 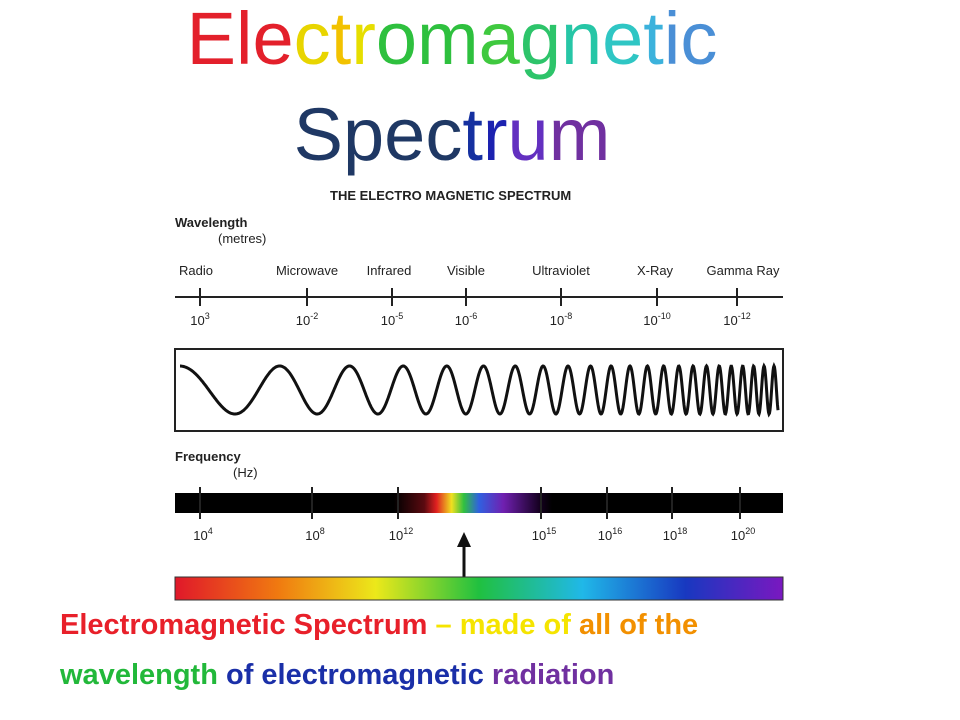 What do you see at coordinates (207, 316) in the screenshot?
I see `exponent: 3` at bounding box center [207, 316].